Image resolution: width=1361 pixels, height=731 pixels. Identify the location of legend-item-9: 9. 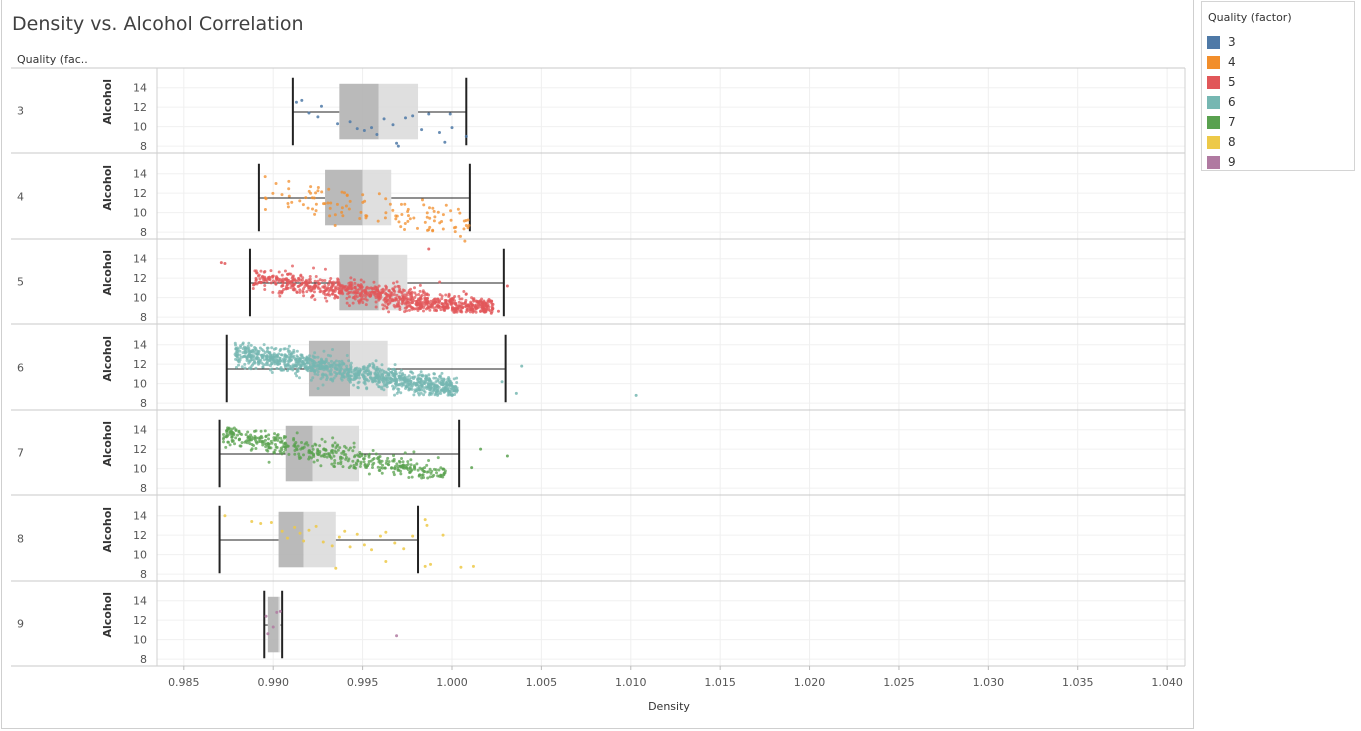
(1221, 162).